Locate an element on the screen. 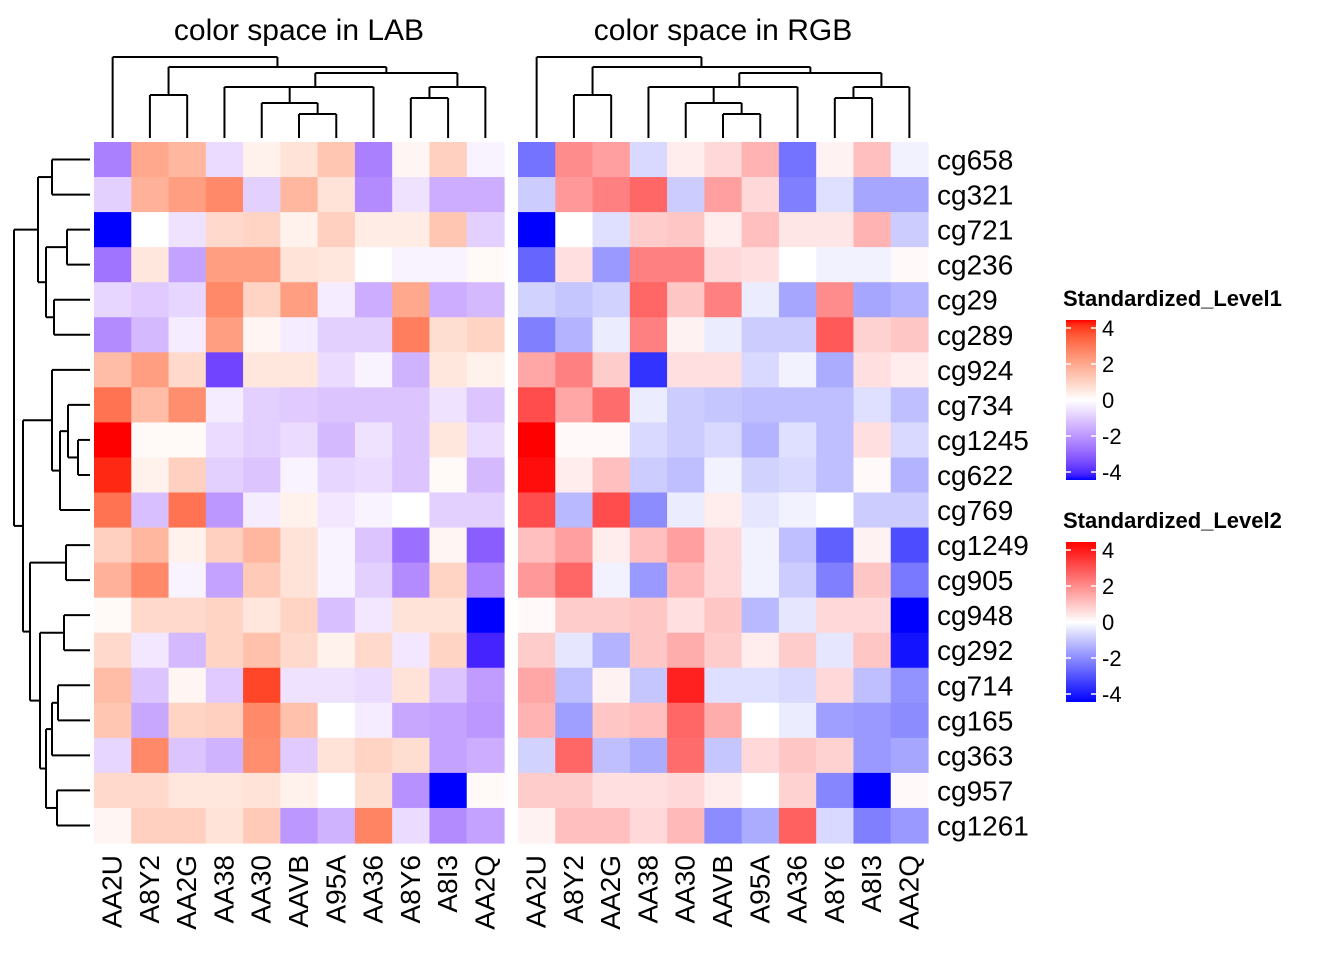 This screenshot has width=1344, height=960. row-label: cg957 is located at coordinates (975, 790).